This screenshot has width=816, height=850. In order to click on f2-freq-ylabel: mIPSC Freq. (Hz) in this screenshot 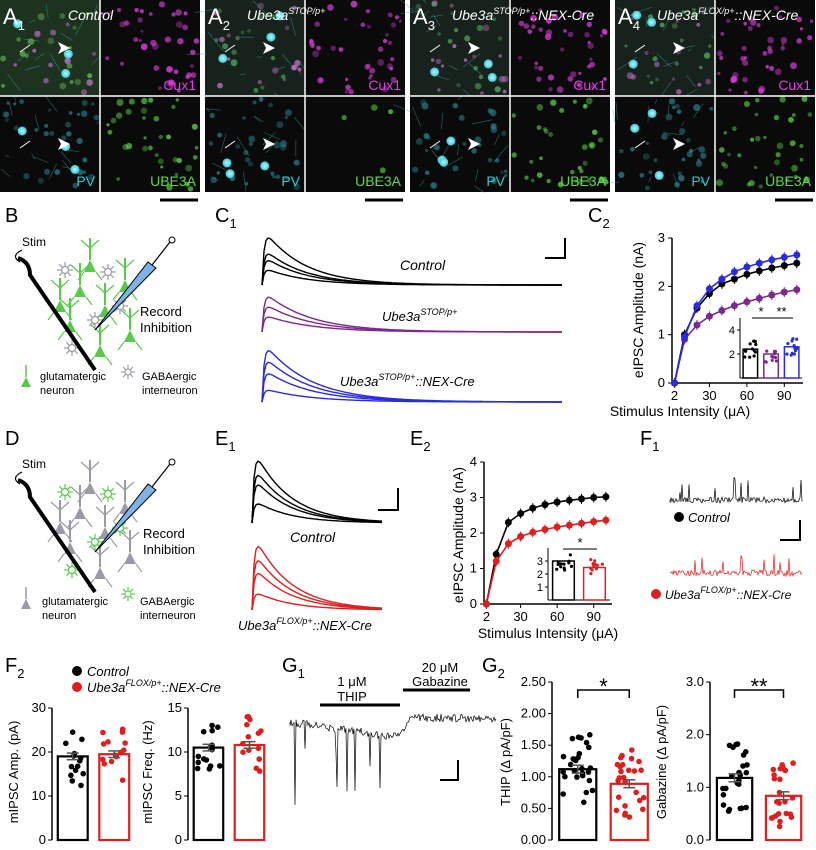, I will do `click(147, 771)`.